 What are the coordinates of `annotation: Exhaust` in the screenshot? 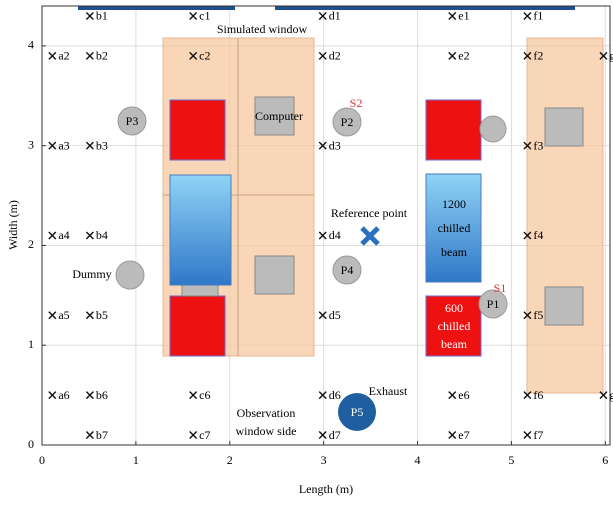 It's located at (388, 391).